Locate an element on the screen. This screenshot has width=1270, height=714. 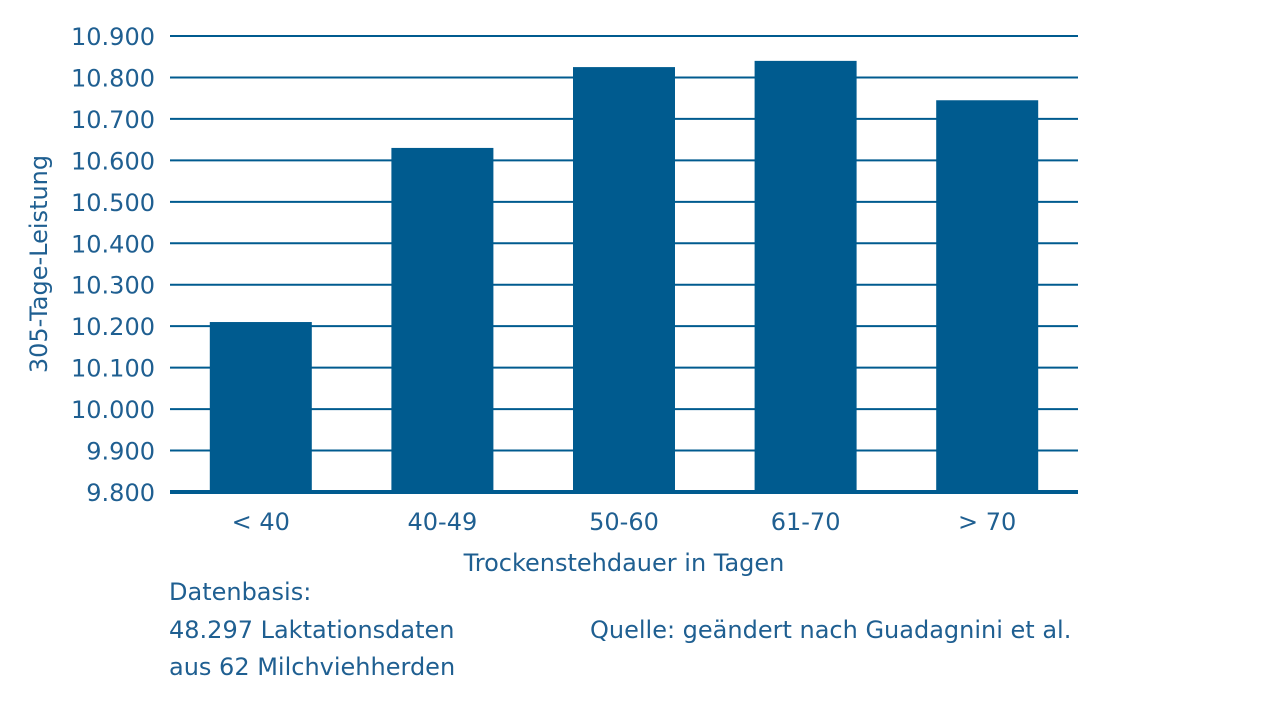
y-tick-label: 10.600 is located at coordinates (113, 161).